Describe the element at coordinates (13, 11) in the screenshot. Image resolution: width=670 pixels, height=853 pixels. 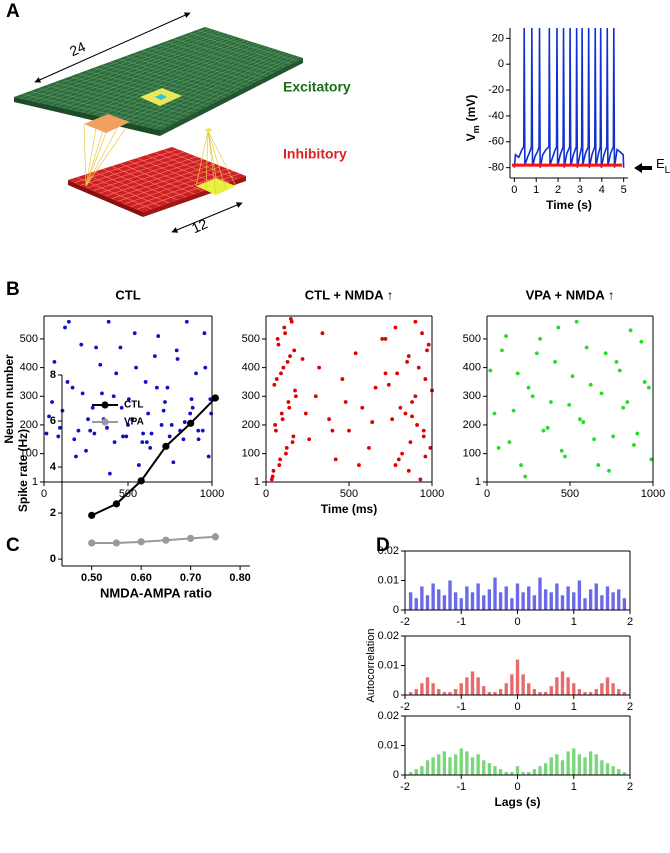
I see `panel-label: A` at that location.